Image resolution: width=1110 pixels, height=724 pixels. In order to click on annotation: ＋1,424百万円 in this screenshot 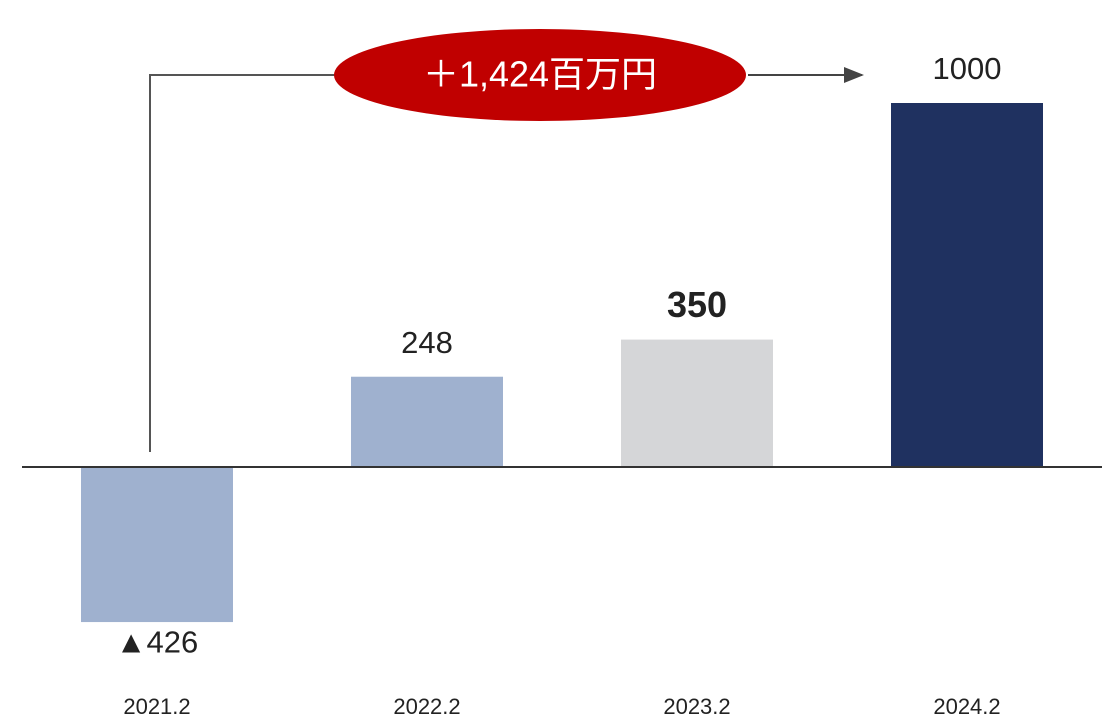, I will do `click(540, 74)`.